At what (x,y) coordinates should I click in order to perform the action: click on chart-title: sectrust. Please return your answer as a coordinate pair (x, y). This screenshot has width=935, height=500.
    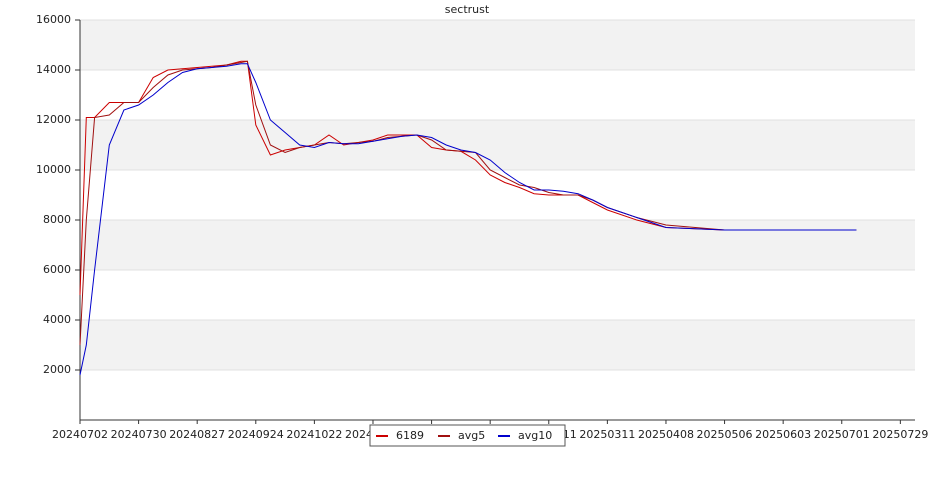
    Looking at the image, I should click on (467, 9).